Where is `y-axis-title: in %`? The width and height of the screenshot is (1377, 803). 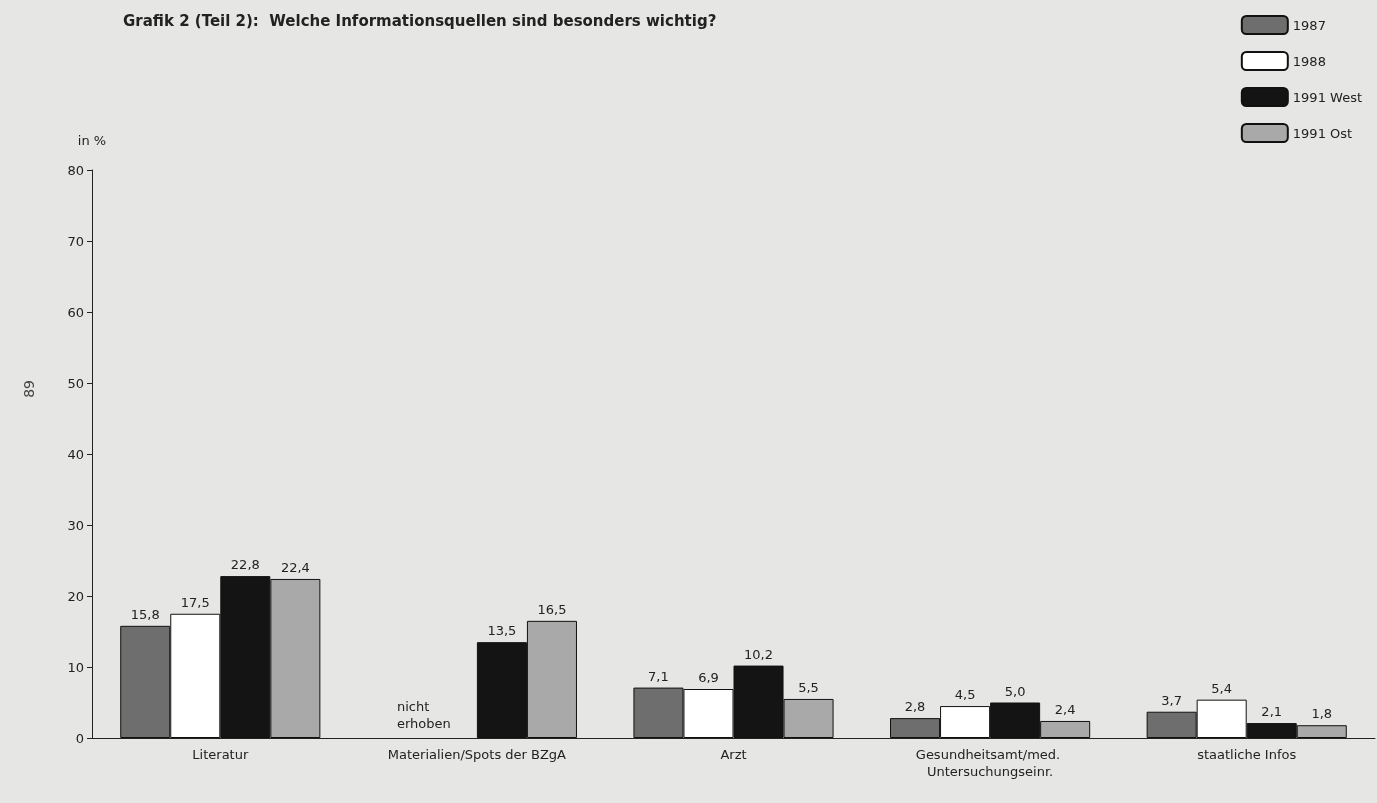 y-axis-title: in % is located at coordinates (92, 140).